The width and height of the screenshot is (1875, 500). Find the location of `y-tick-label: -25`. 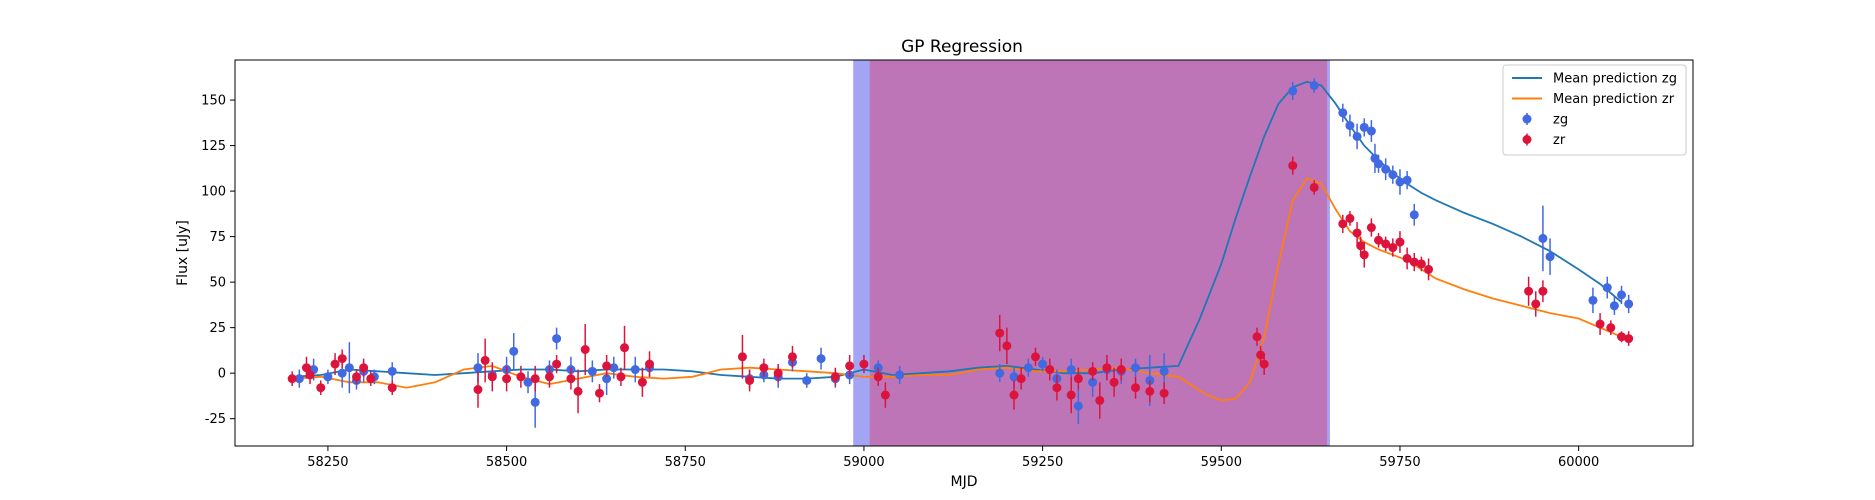

y-tick-label: -25 is located at coordinates (215, 419).